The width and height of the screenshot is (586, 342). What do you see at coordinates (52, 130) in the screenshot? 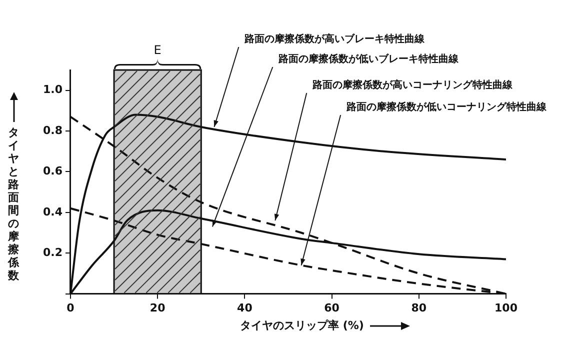
I see `y-tick-label: 0.8` at bounding box center [52, 130].